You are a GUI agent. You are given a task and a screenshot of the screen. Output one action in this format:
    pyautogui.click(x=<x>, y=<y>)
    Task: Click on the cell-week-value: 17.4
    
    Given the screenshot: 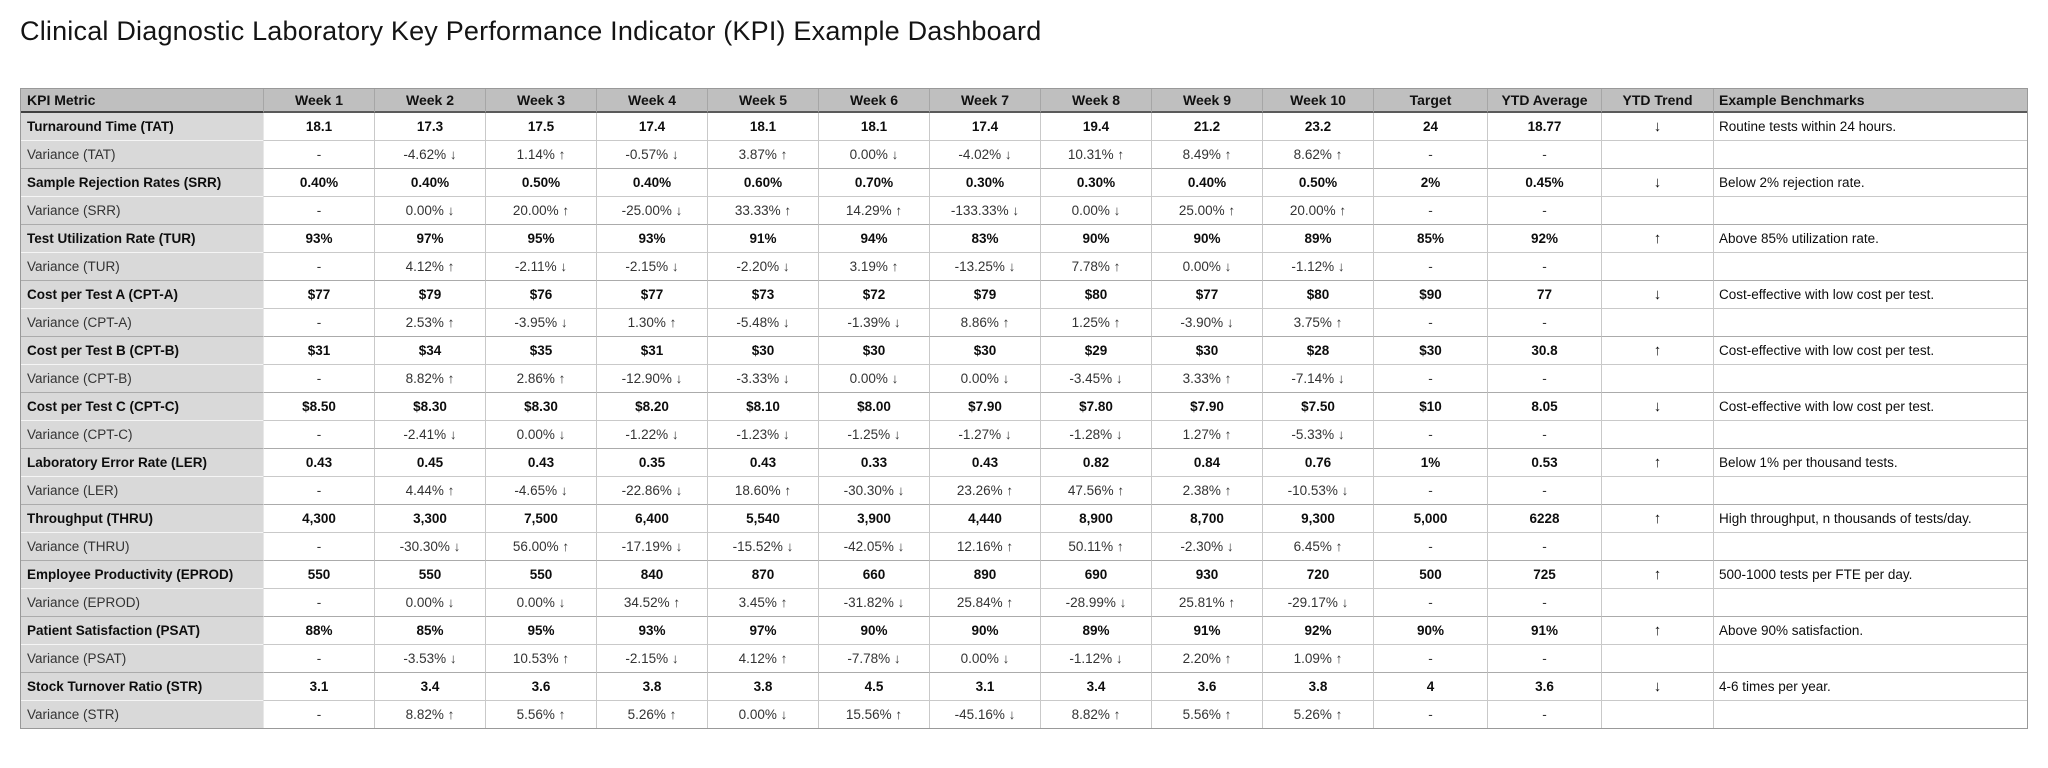 What is the action you would take?
    pyautogui.click(x=651, y=126)
    